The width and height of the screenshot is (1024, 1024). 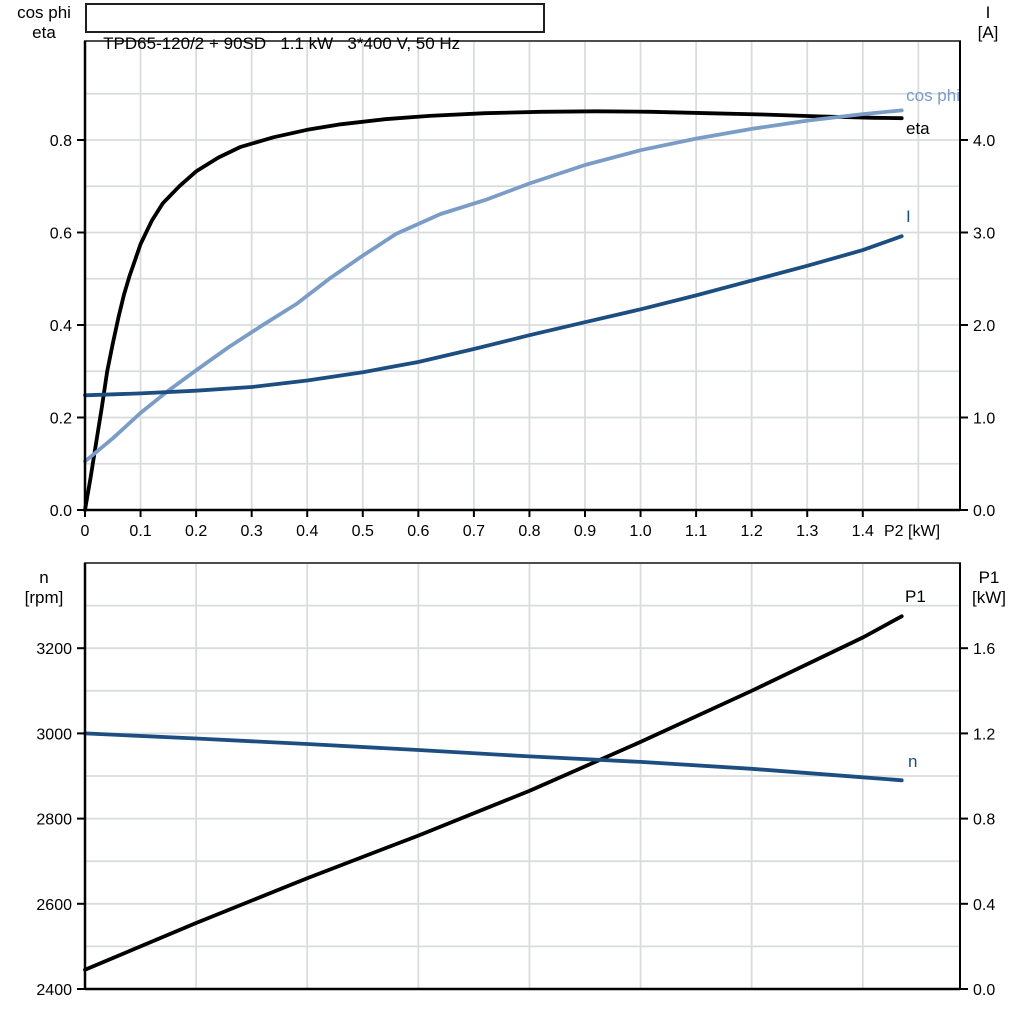 I want to click on chart-title: TPD65-120/2 + 90SD 1.1 kW 3*400 V, 50 Hz, so click(x=282, y=43).